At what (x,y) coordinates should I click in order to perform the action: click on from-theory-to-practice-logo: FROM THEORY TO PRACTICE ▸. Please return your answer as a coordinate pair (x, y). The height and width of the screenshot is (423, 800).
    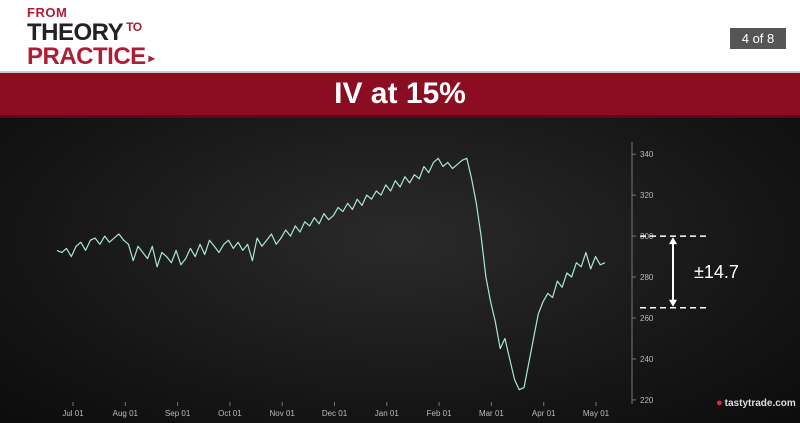
    Looking at the image, I should click on (112, 37).